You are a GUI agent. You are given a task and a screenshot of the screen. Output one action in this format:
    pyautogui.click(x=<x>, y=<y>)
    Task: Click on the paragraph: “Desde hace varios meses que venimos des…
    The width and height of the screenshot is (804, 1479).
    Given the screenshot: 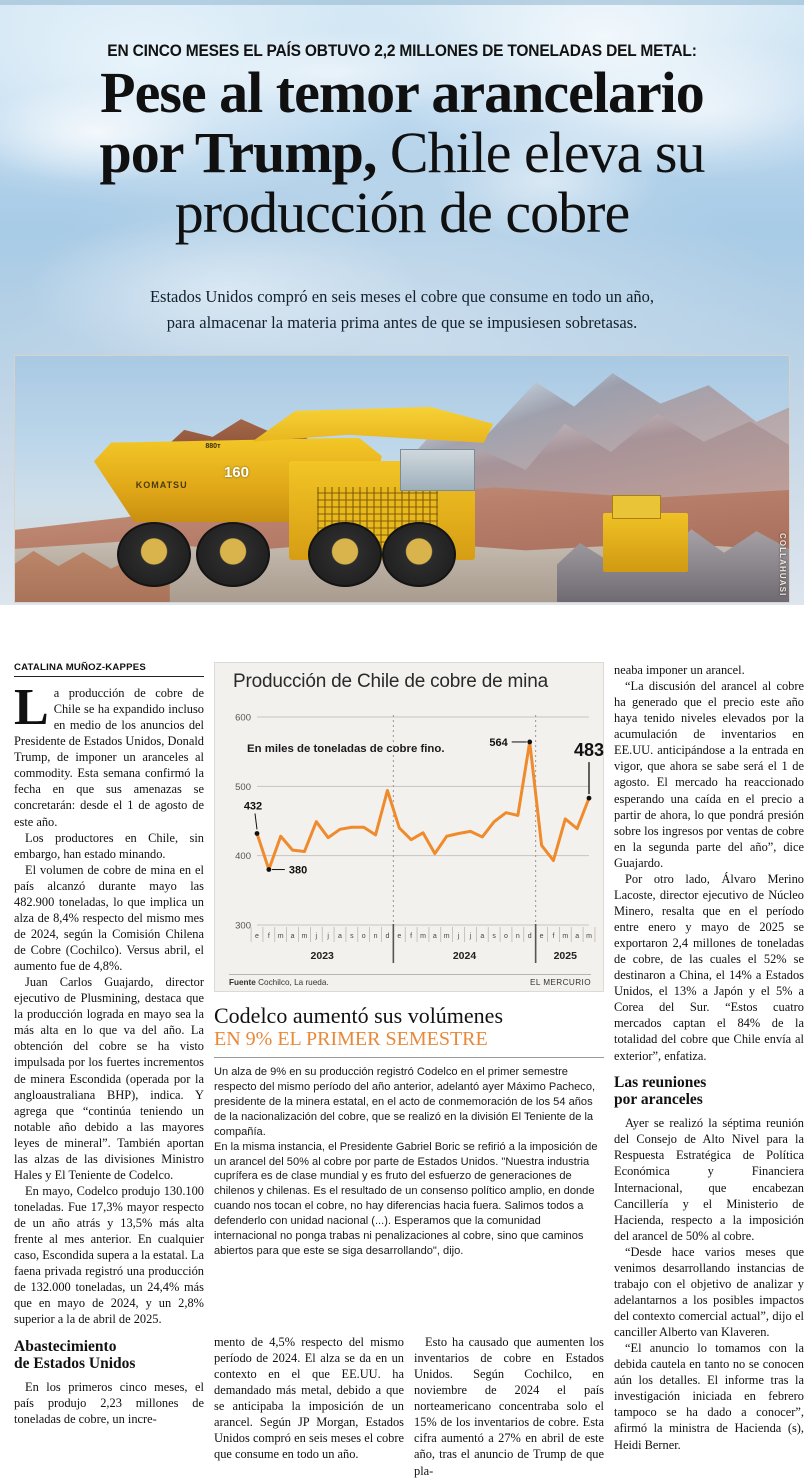 What is the action you would take?
    pyautogui.click(x=709, y=1292)
    